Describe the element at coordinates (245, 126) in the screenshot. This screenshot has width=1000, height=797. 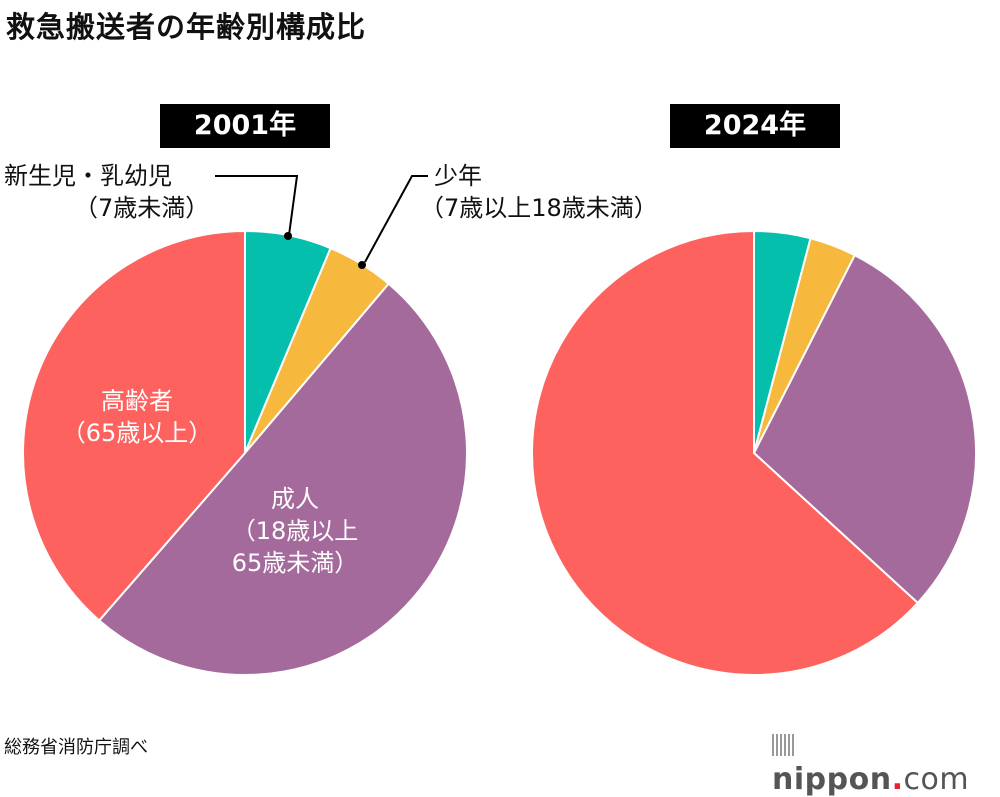
I see `year-label-2001: 2001年` at that location.